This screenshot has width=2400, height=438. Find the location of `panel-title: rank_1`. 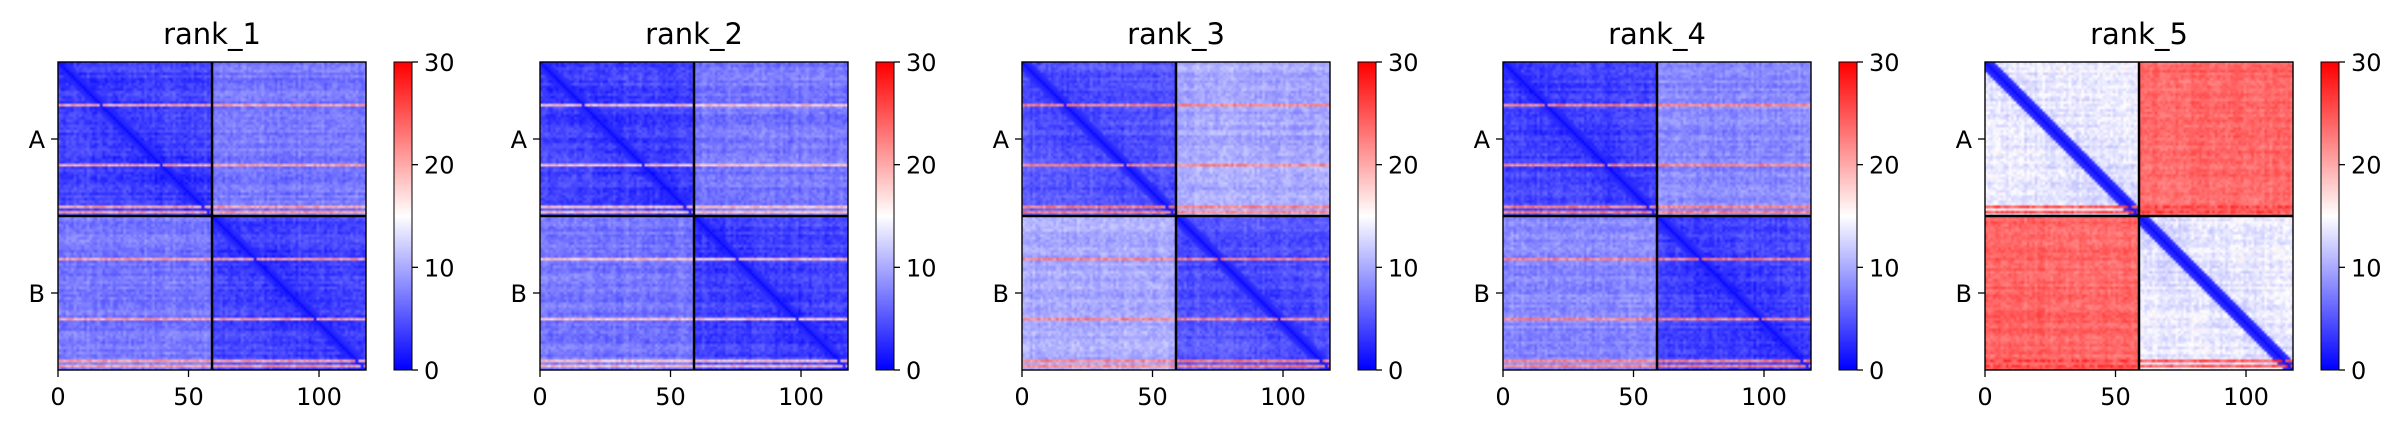

panel-title: rank_1 is located at coordinates (212, 34).